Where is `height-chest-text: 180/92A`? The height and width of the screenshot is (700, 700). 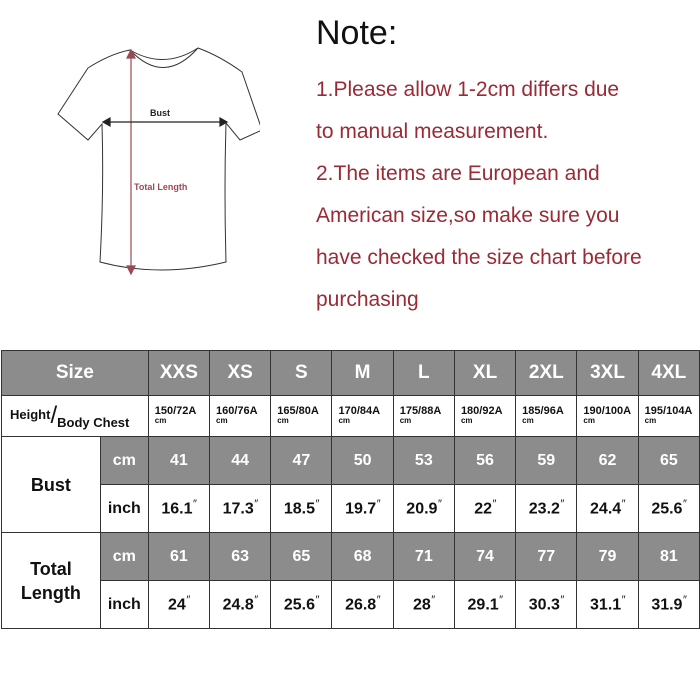
height-chest-text: 180/92A is located at coordinates (481, 411).